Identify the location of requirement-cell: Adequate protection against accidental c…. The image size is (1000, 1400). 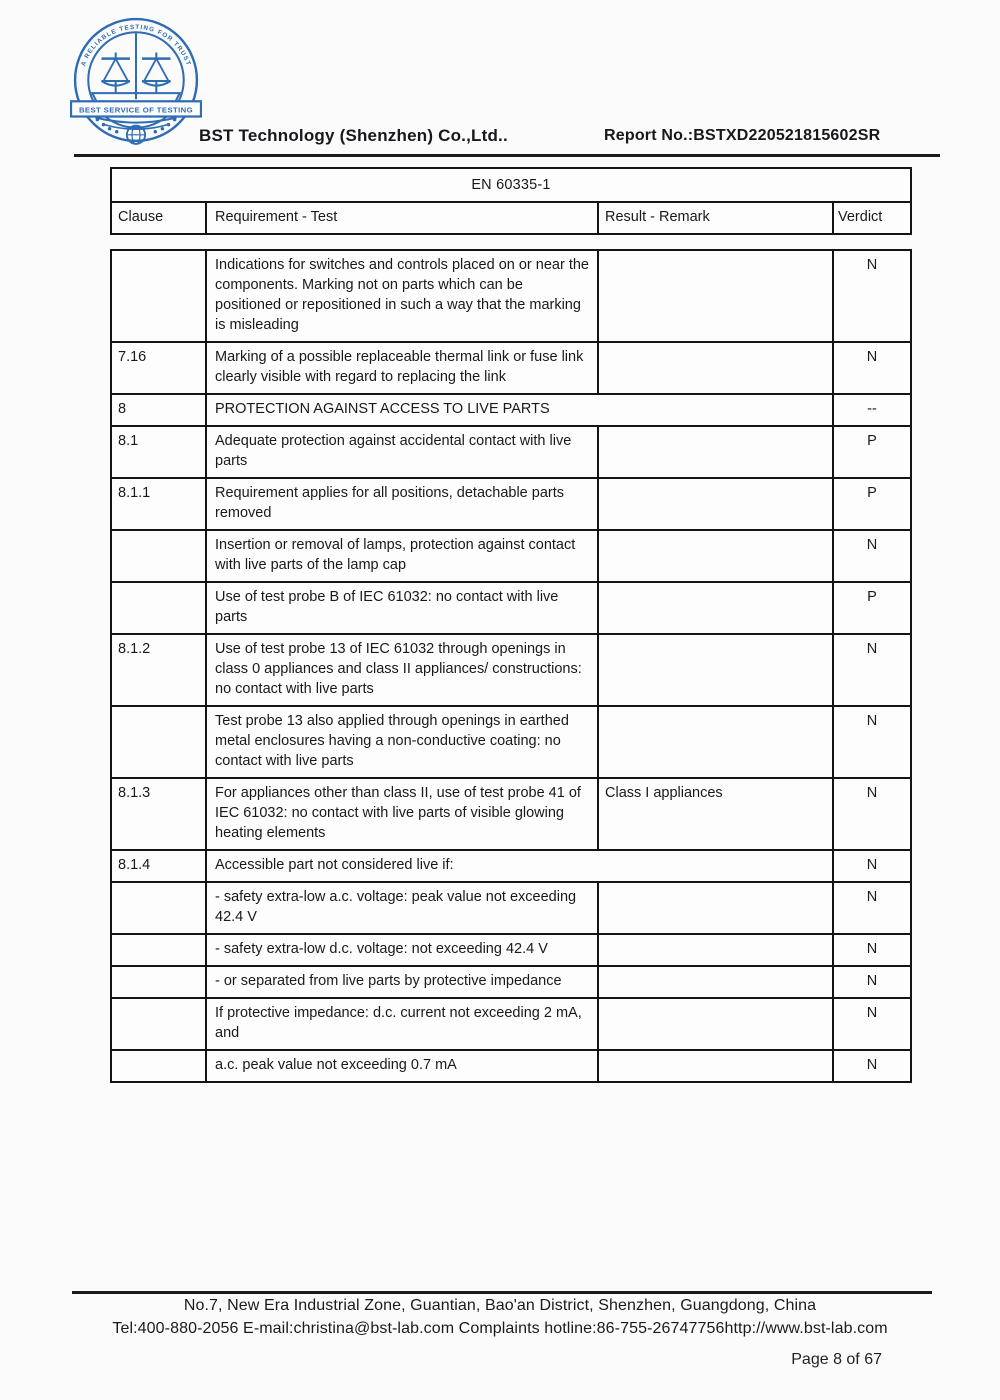
(402, 452).